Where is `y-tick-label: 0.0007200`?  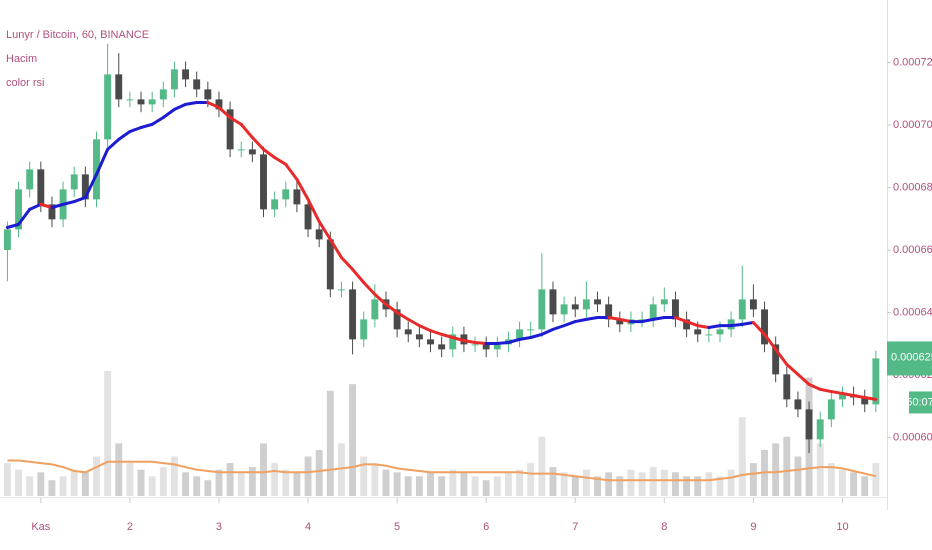 y-tick-label: 0.0007200 is located at coordinates (912, 62).